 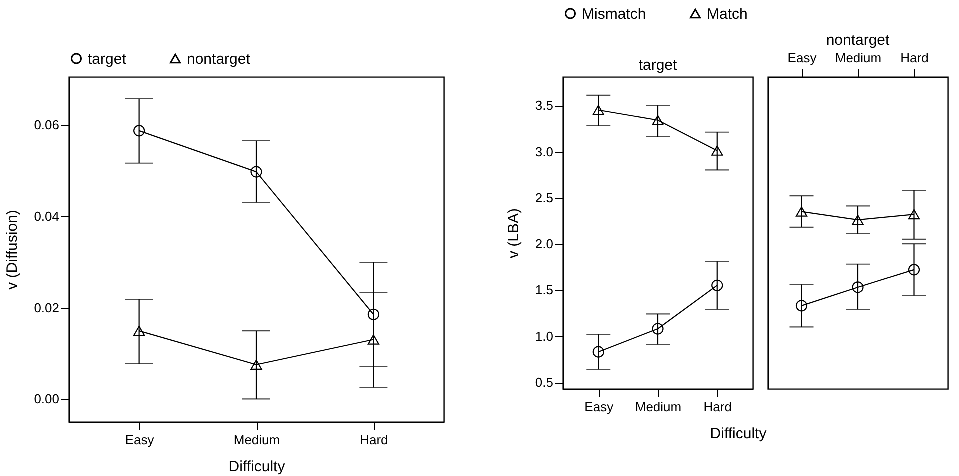 What do you see at coordinates (544, 244) in the screenshot?
I see `y-tick-label: 2.0` at bounding box center [544, 244].